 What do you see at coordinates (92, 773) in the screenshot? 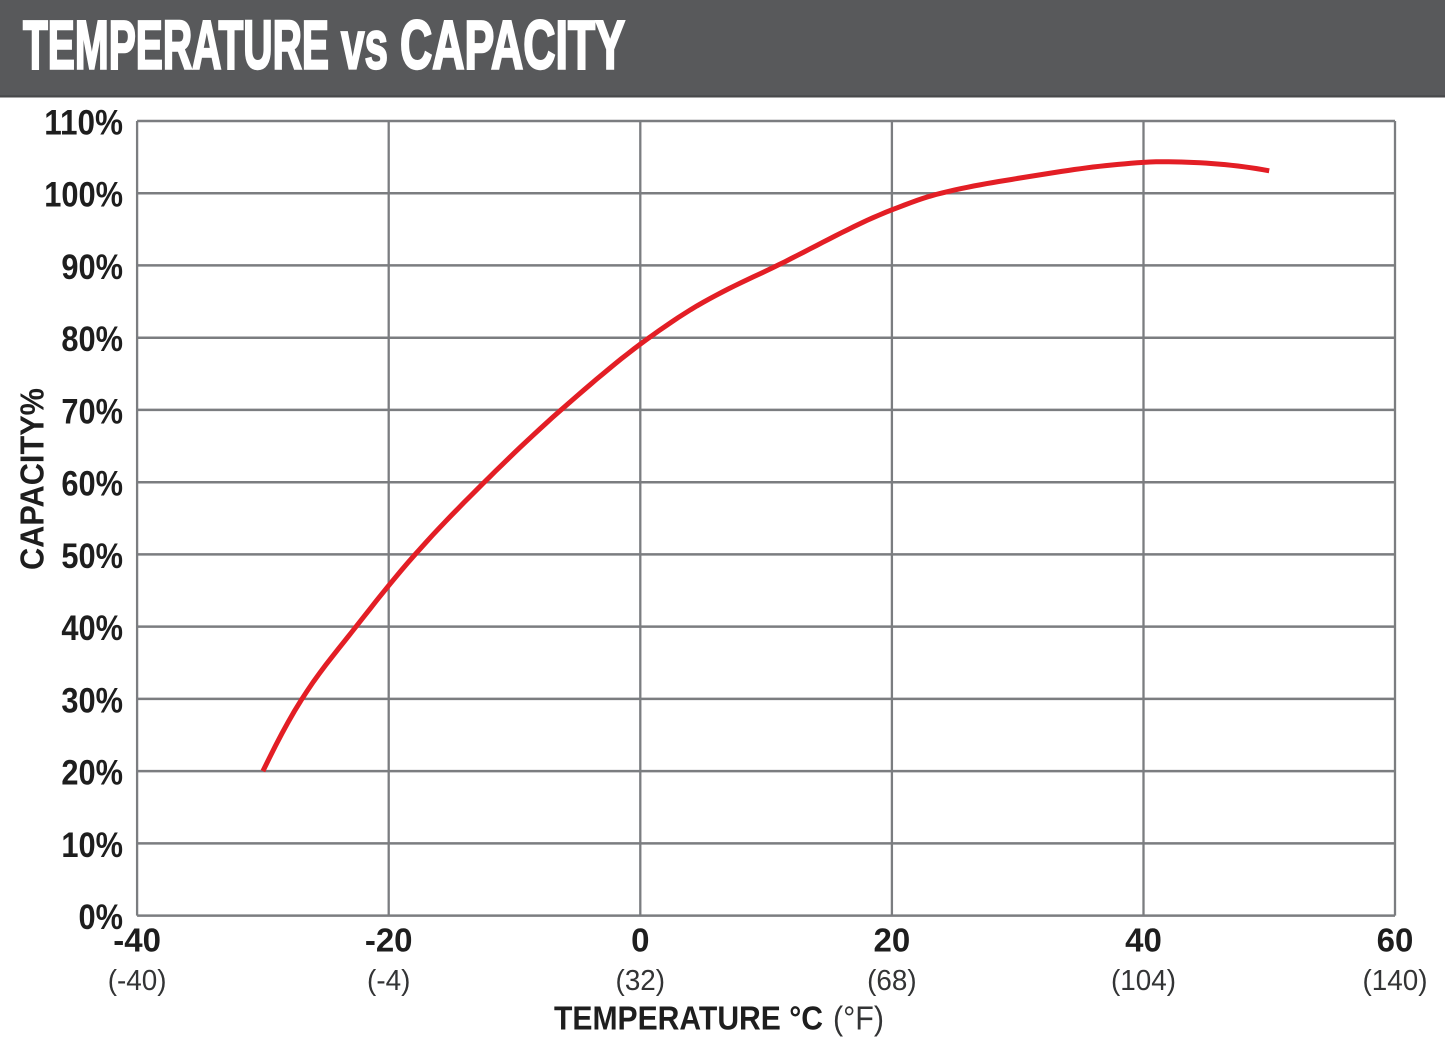
I see `svg-text: 20%` at bounding box center [92, 773].